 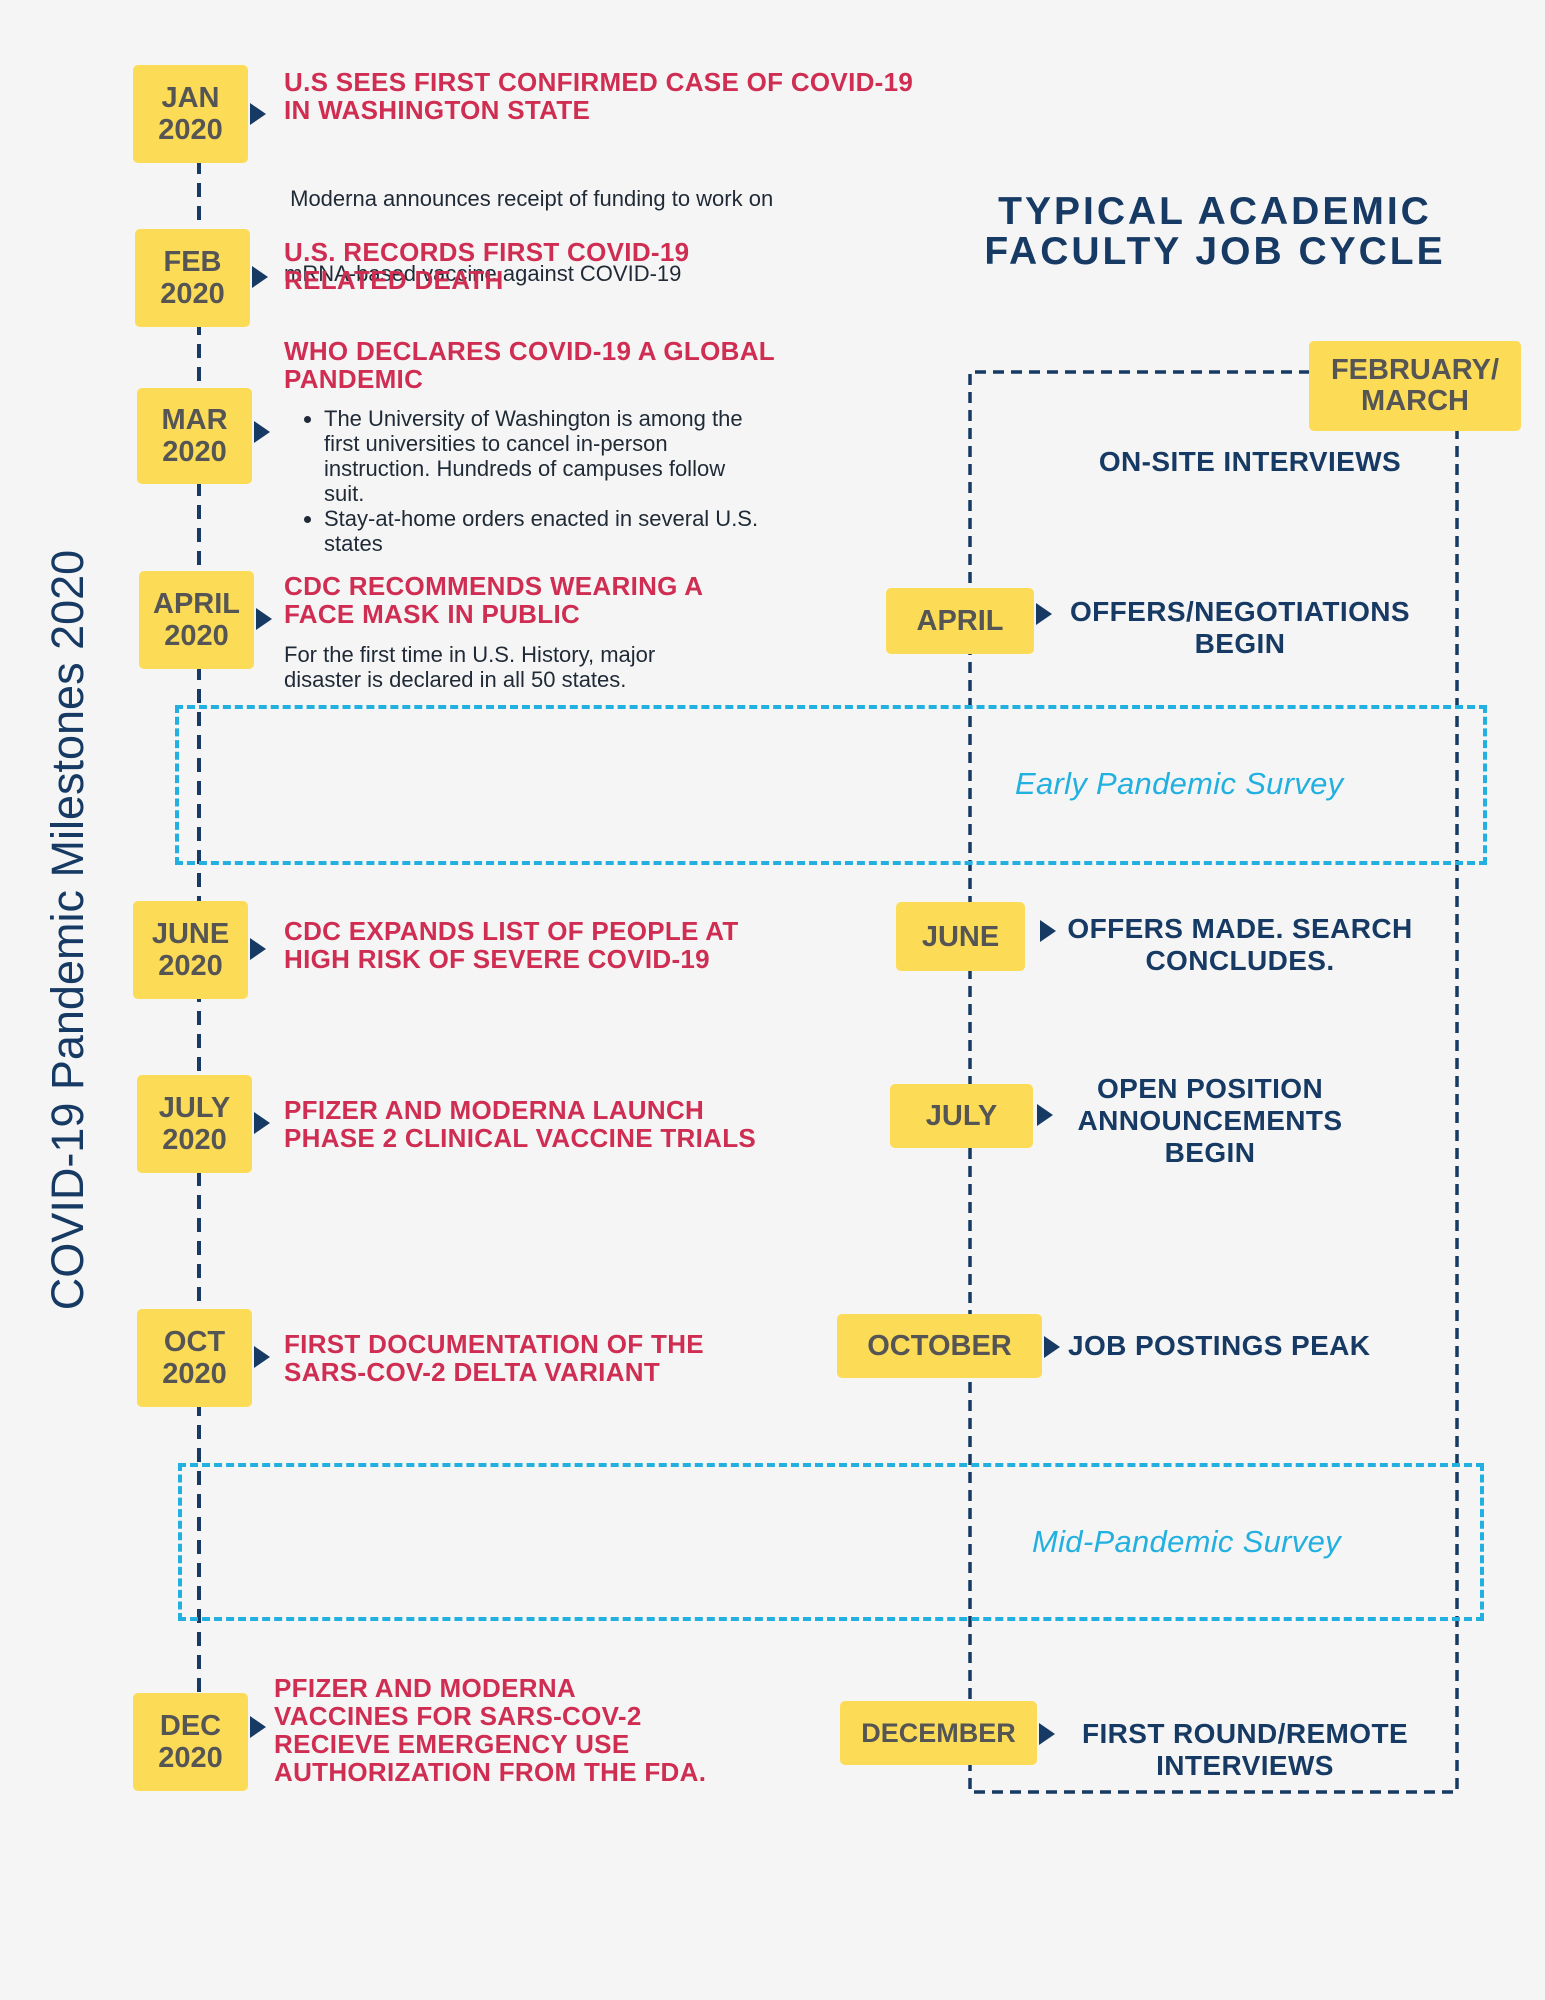 What do you see at coordinates (1186, 1541) in the screenshot?
I see `mid-pandemic-survey-label: Mid-Pandemic Survey` at bounding box center [1186, 1541].